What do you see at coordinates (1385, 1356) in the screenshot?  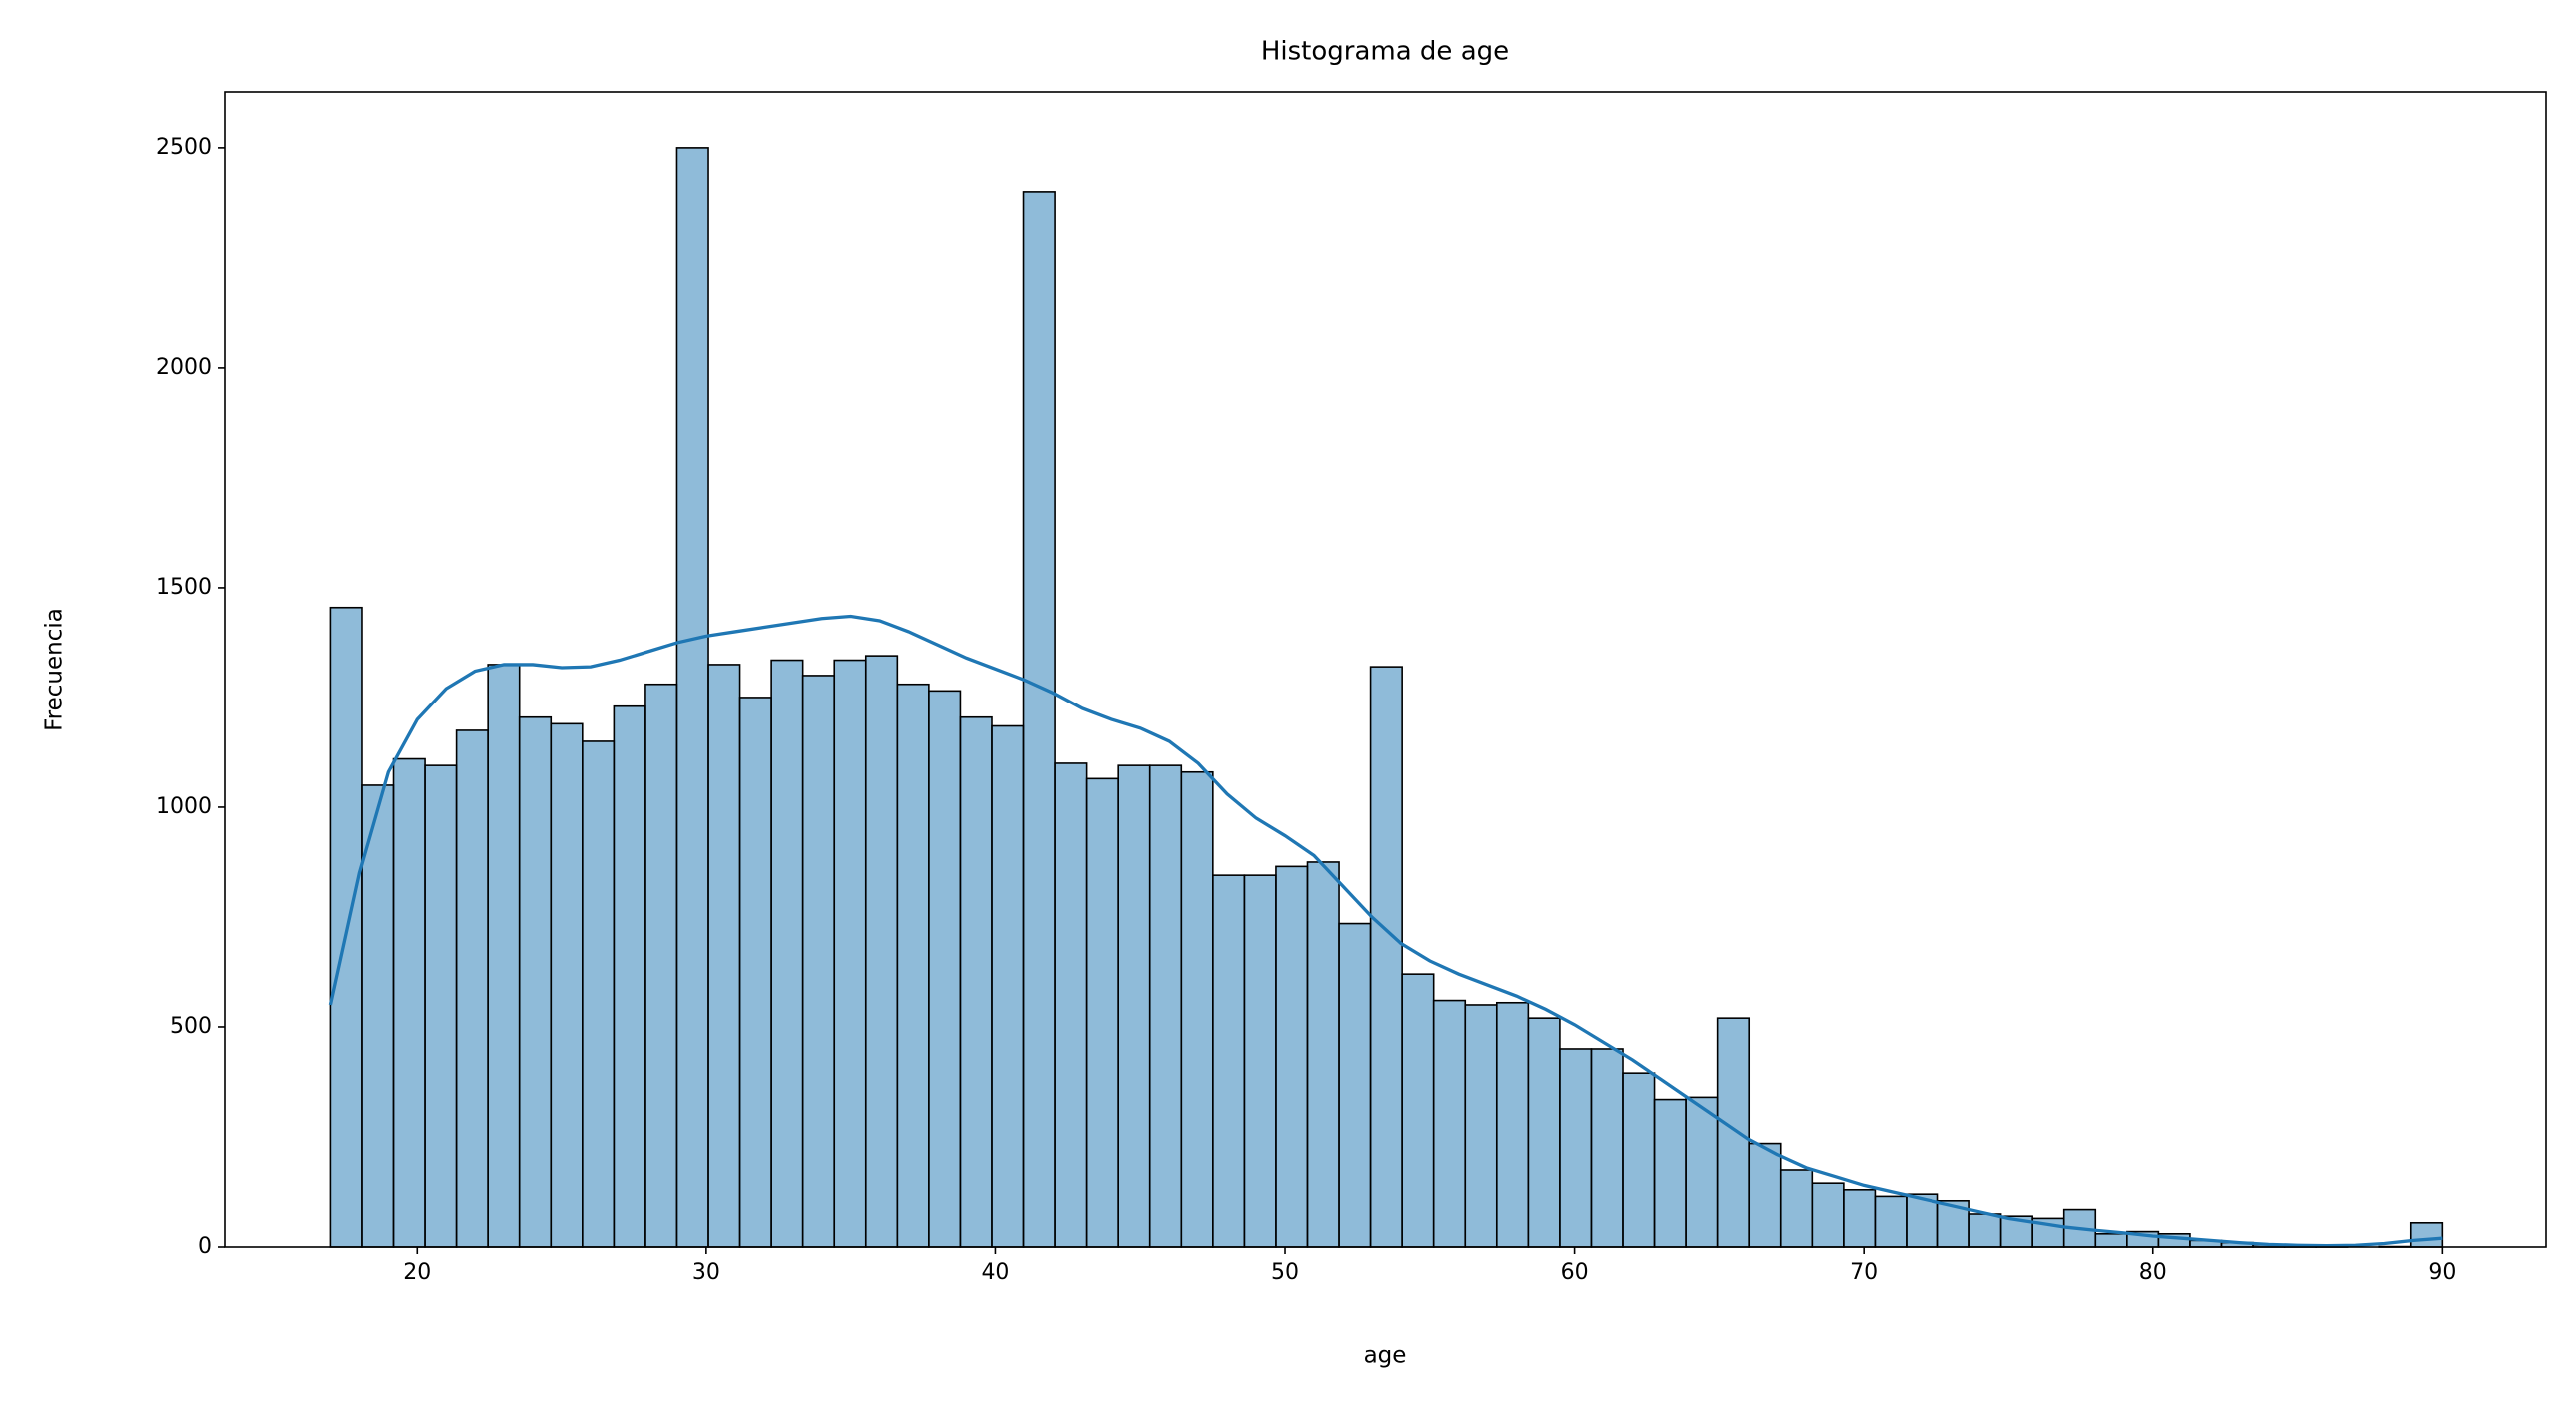 I see `x-axis-label: age` at bounding box center [1385, 1356].